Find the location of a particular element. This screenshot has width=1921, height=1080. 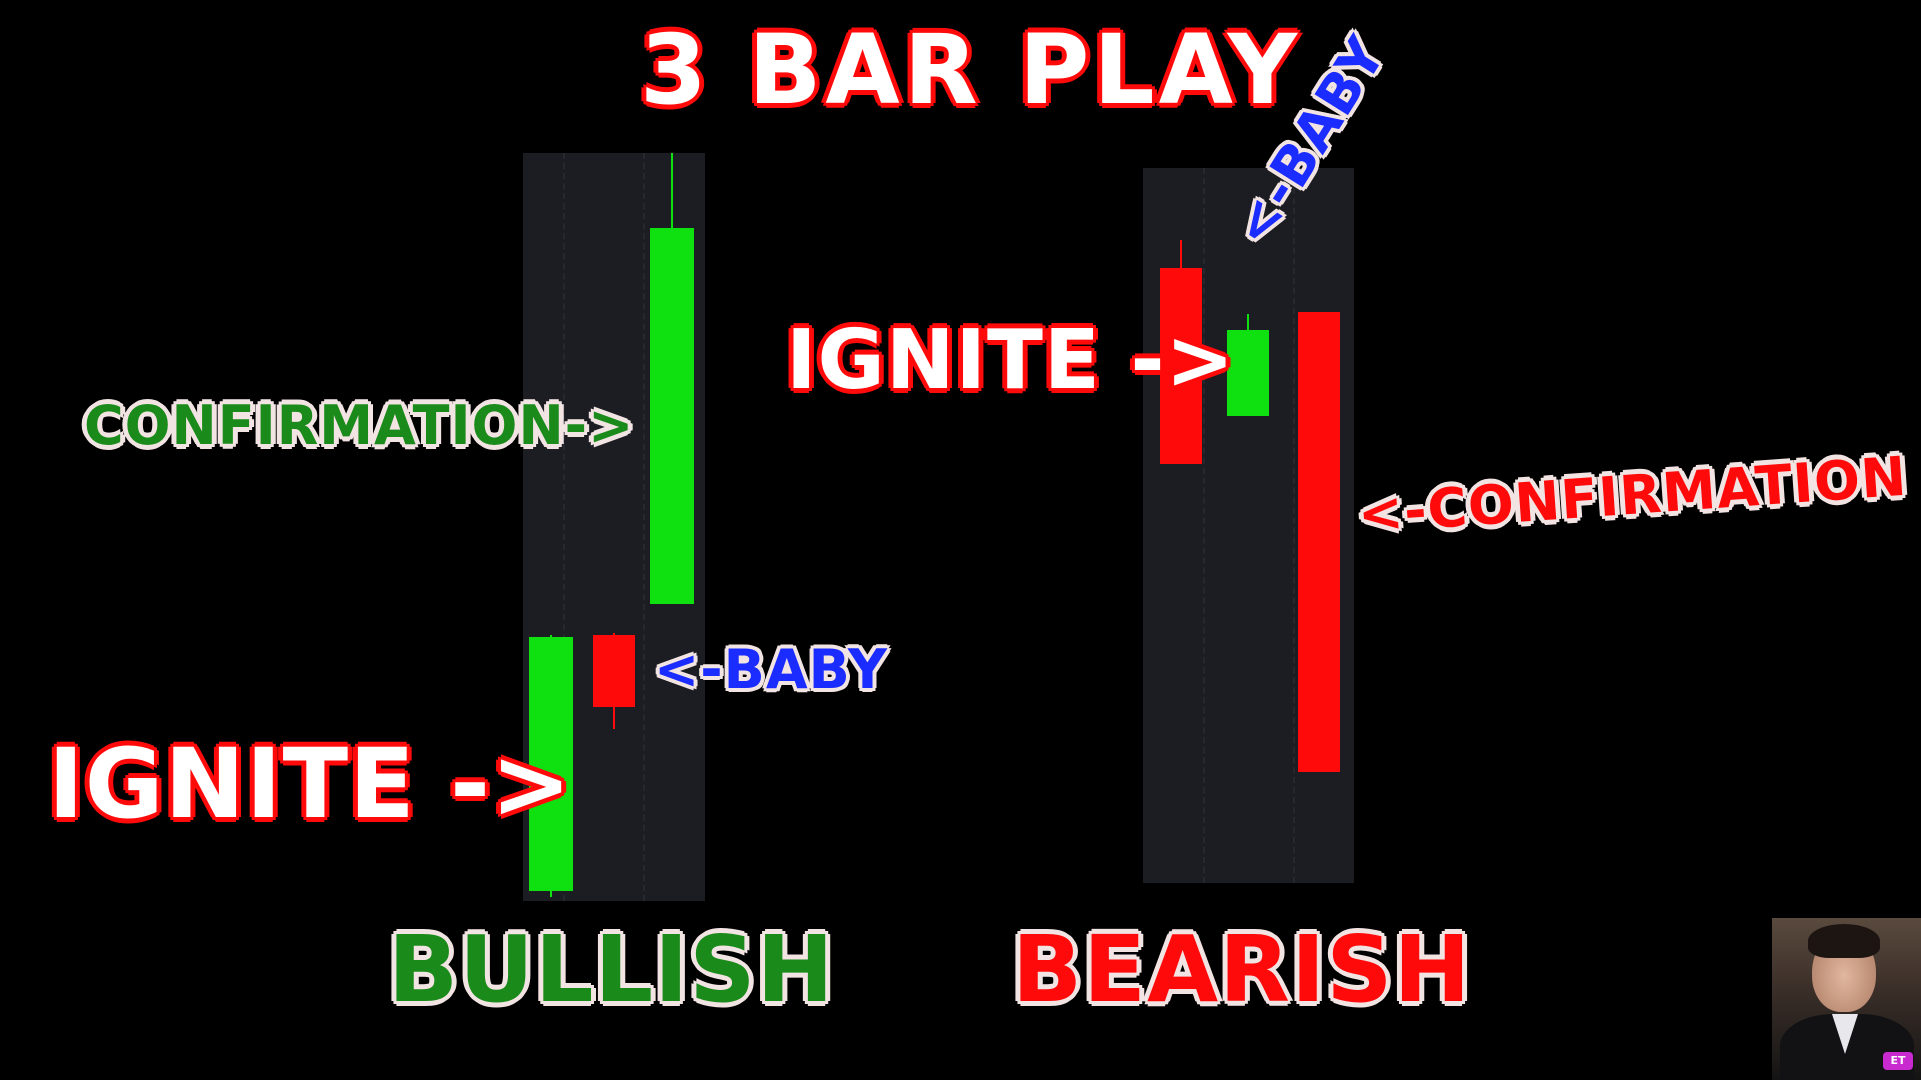

bearish-heading: BEARISH is located at coordinates (1242, 969).